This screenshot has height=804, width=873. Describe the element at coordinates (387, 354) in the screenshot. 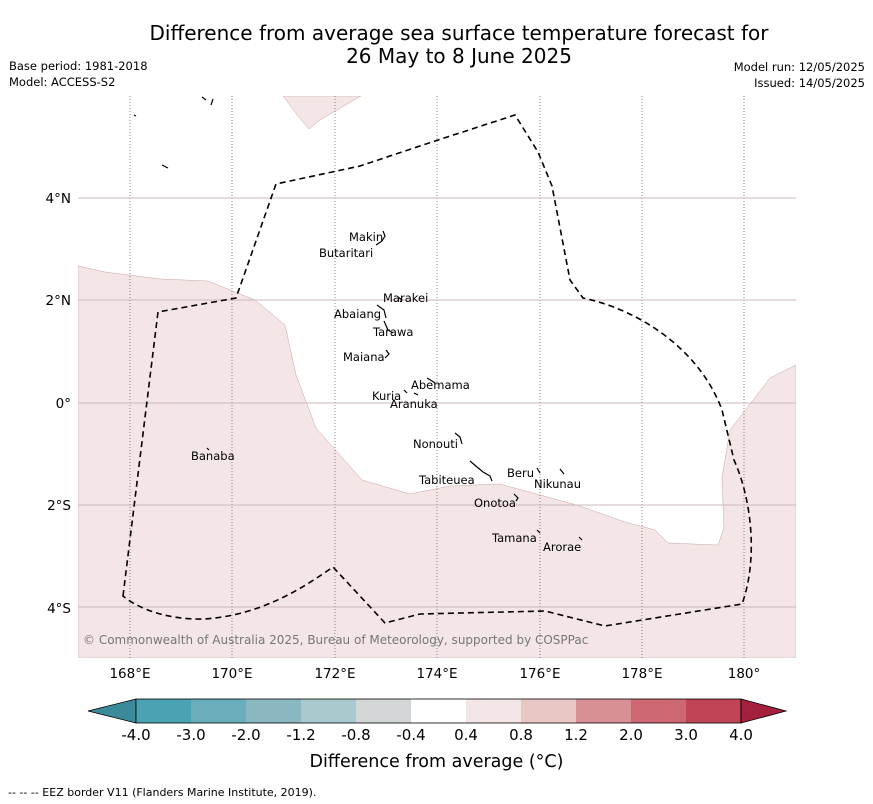

I see `coast-maiana` at that location.